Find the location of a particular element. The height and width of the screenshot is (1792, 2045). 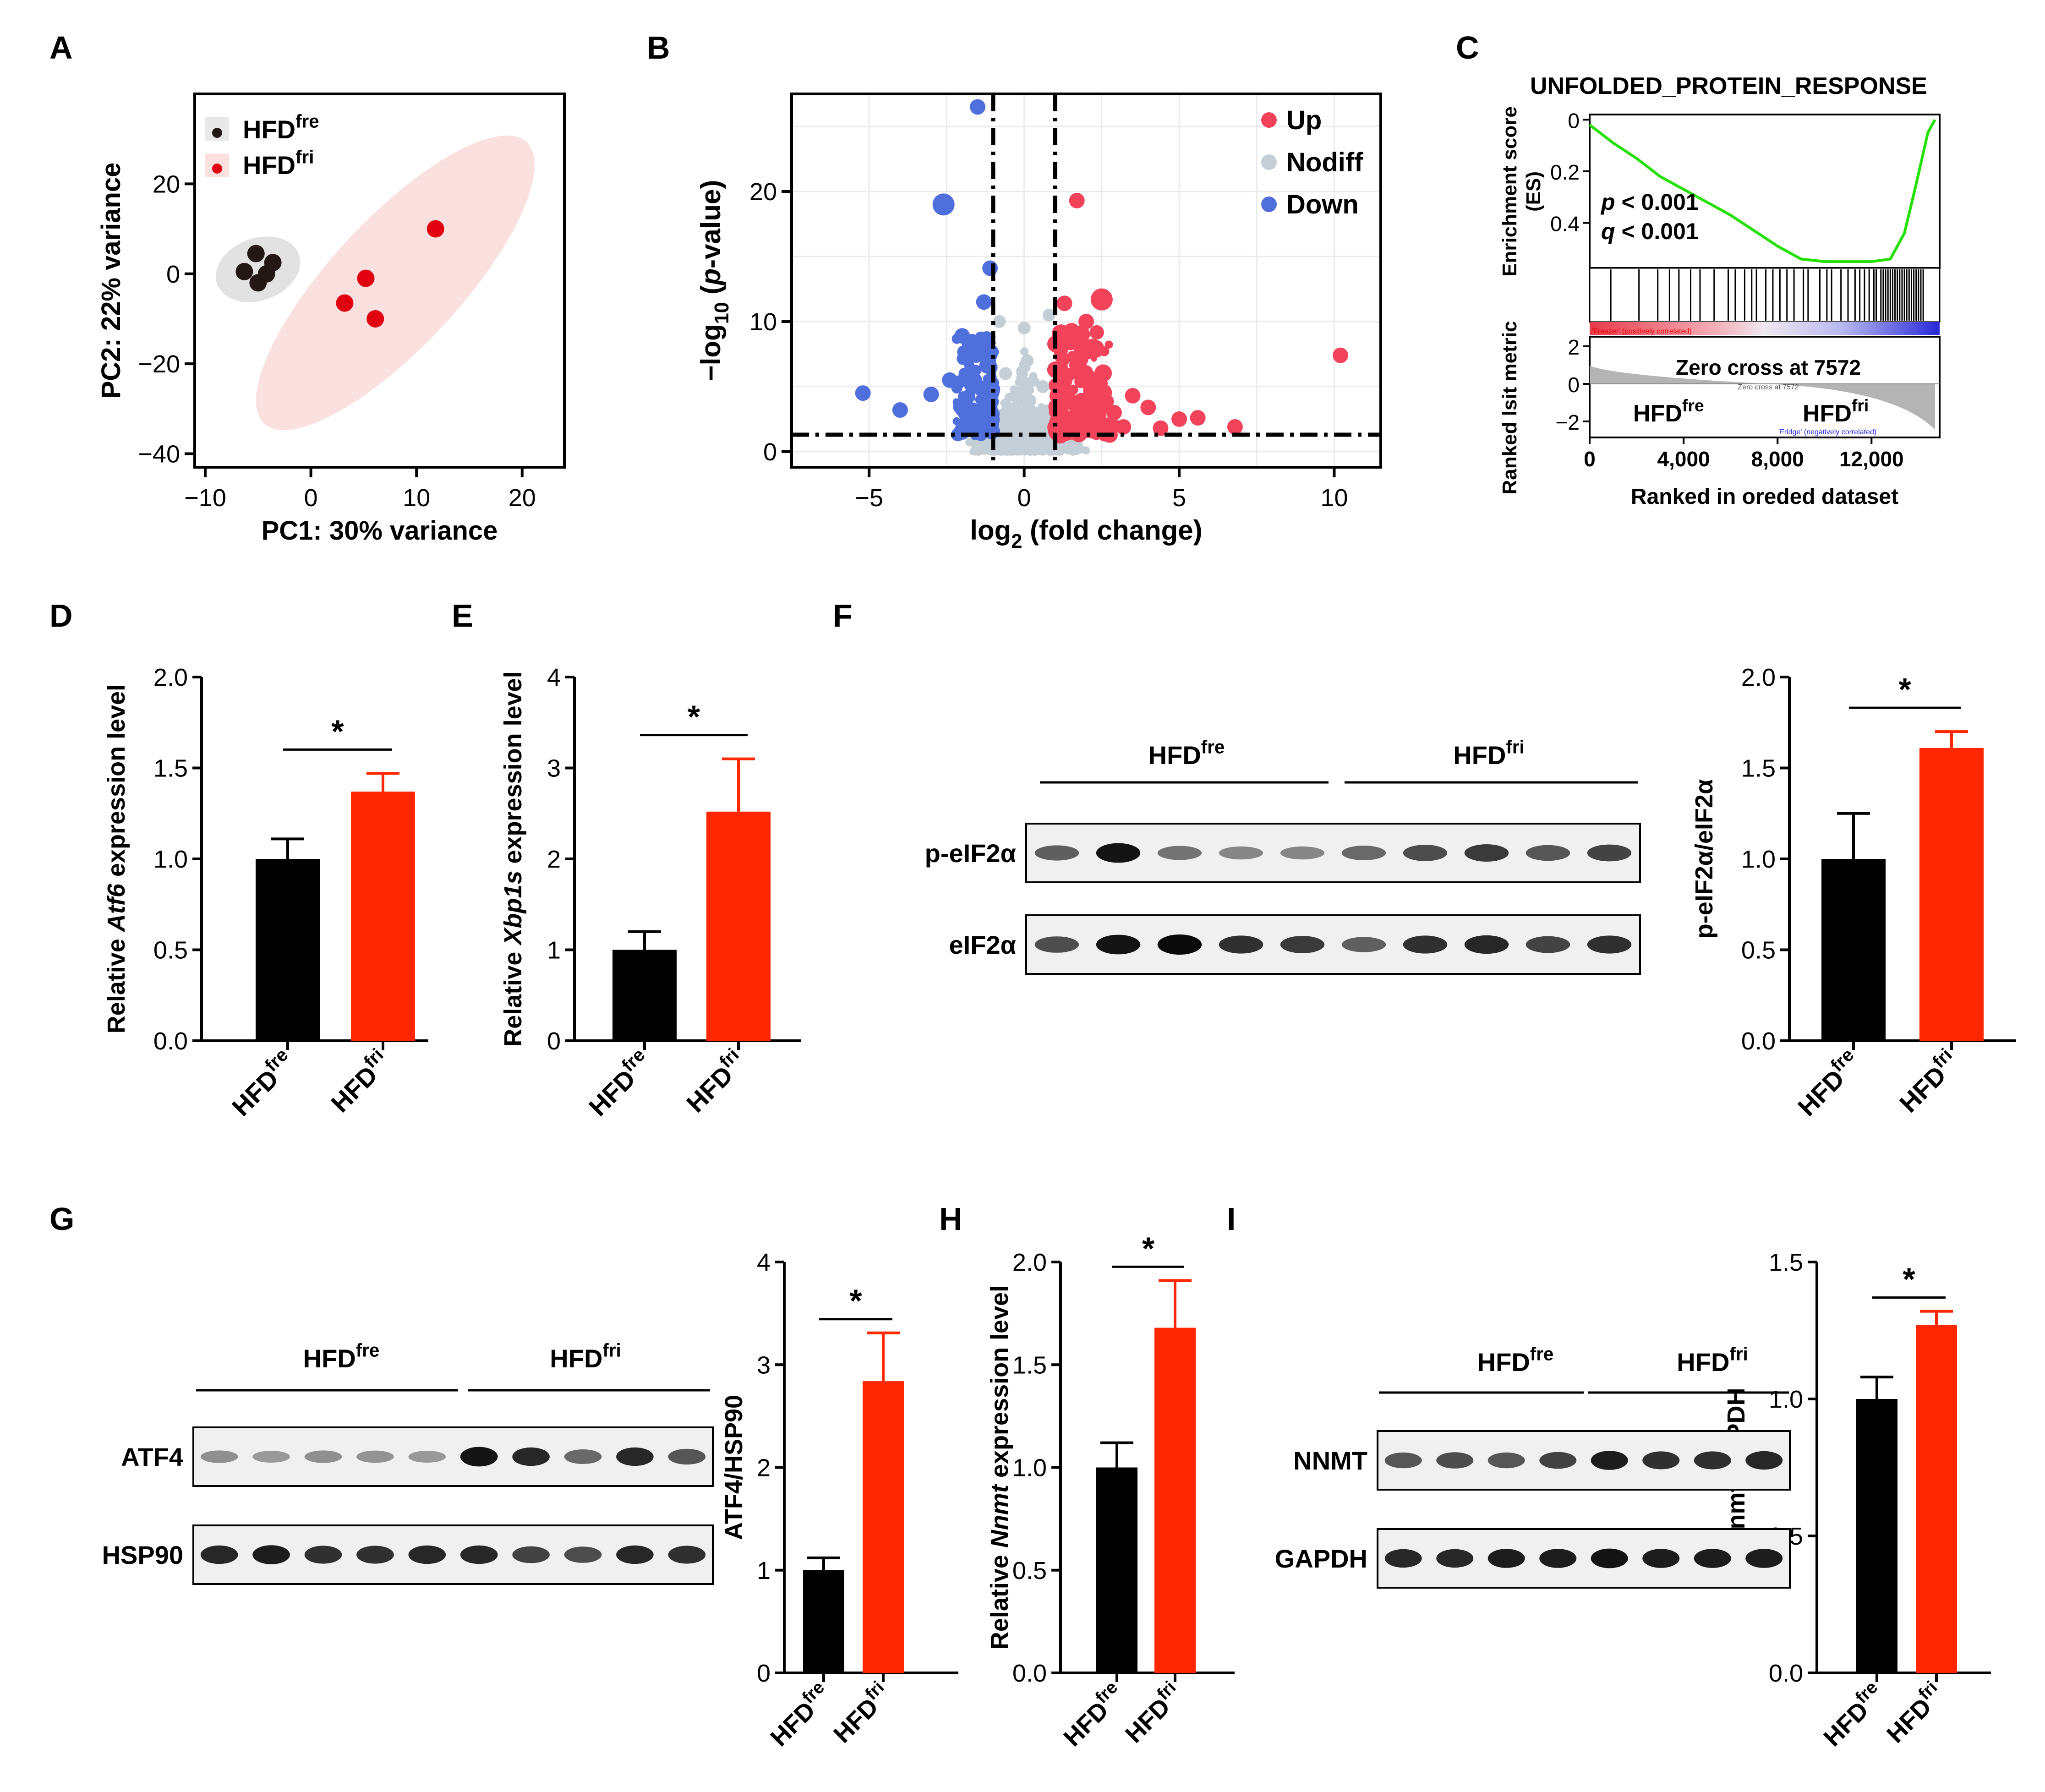

panel-letter-F: F is located at coordinates (843, 616).